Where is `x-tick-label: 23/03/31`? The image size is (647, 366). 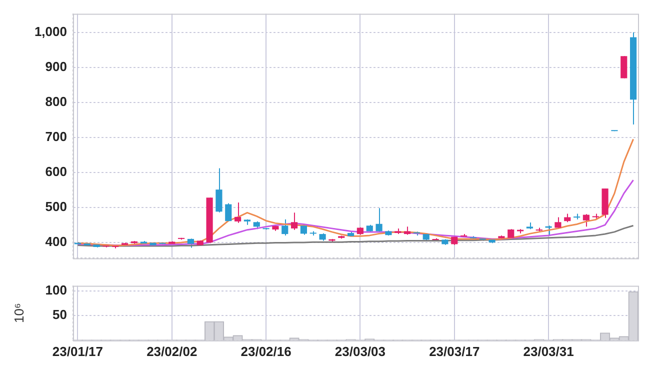 x-tick-label: 23/03/31 is located at coordinates (548, 351).